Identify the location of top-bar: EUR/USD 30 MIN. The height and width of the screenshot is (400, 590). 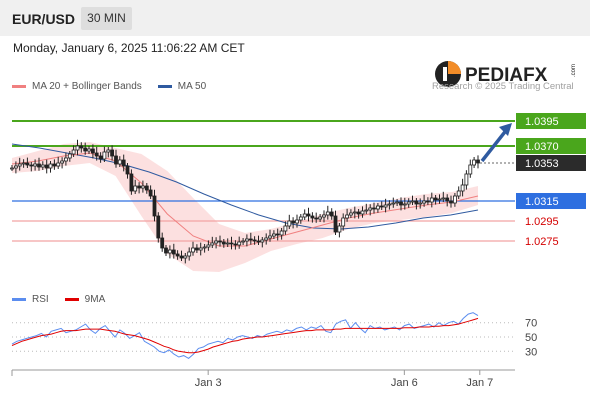
(295, 18).